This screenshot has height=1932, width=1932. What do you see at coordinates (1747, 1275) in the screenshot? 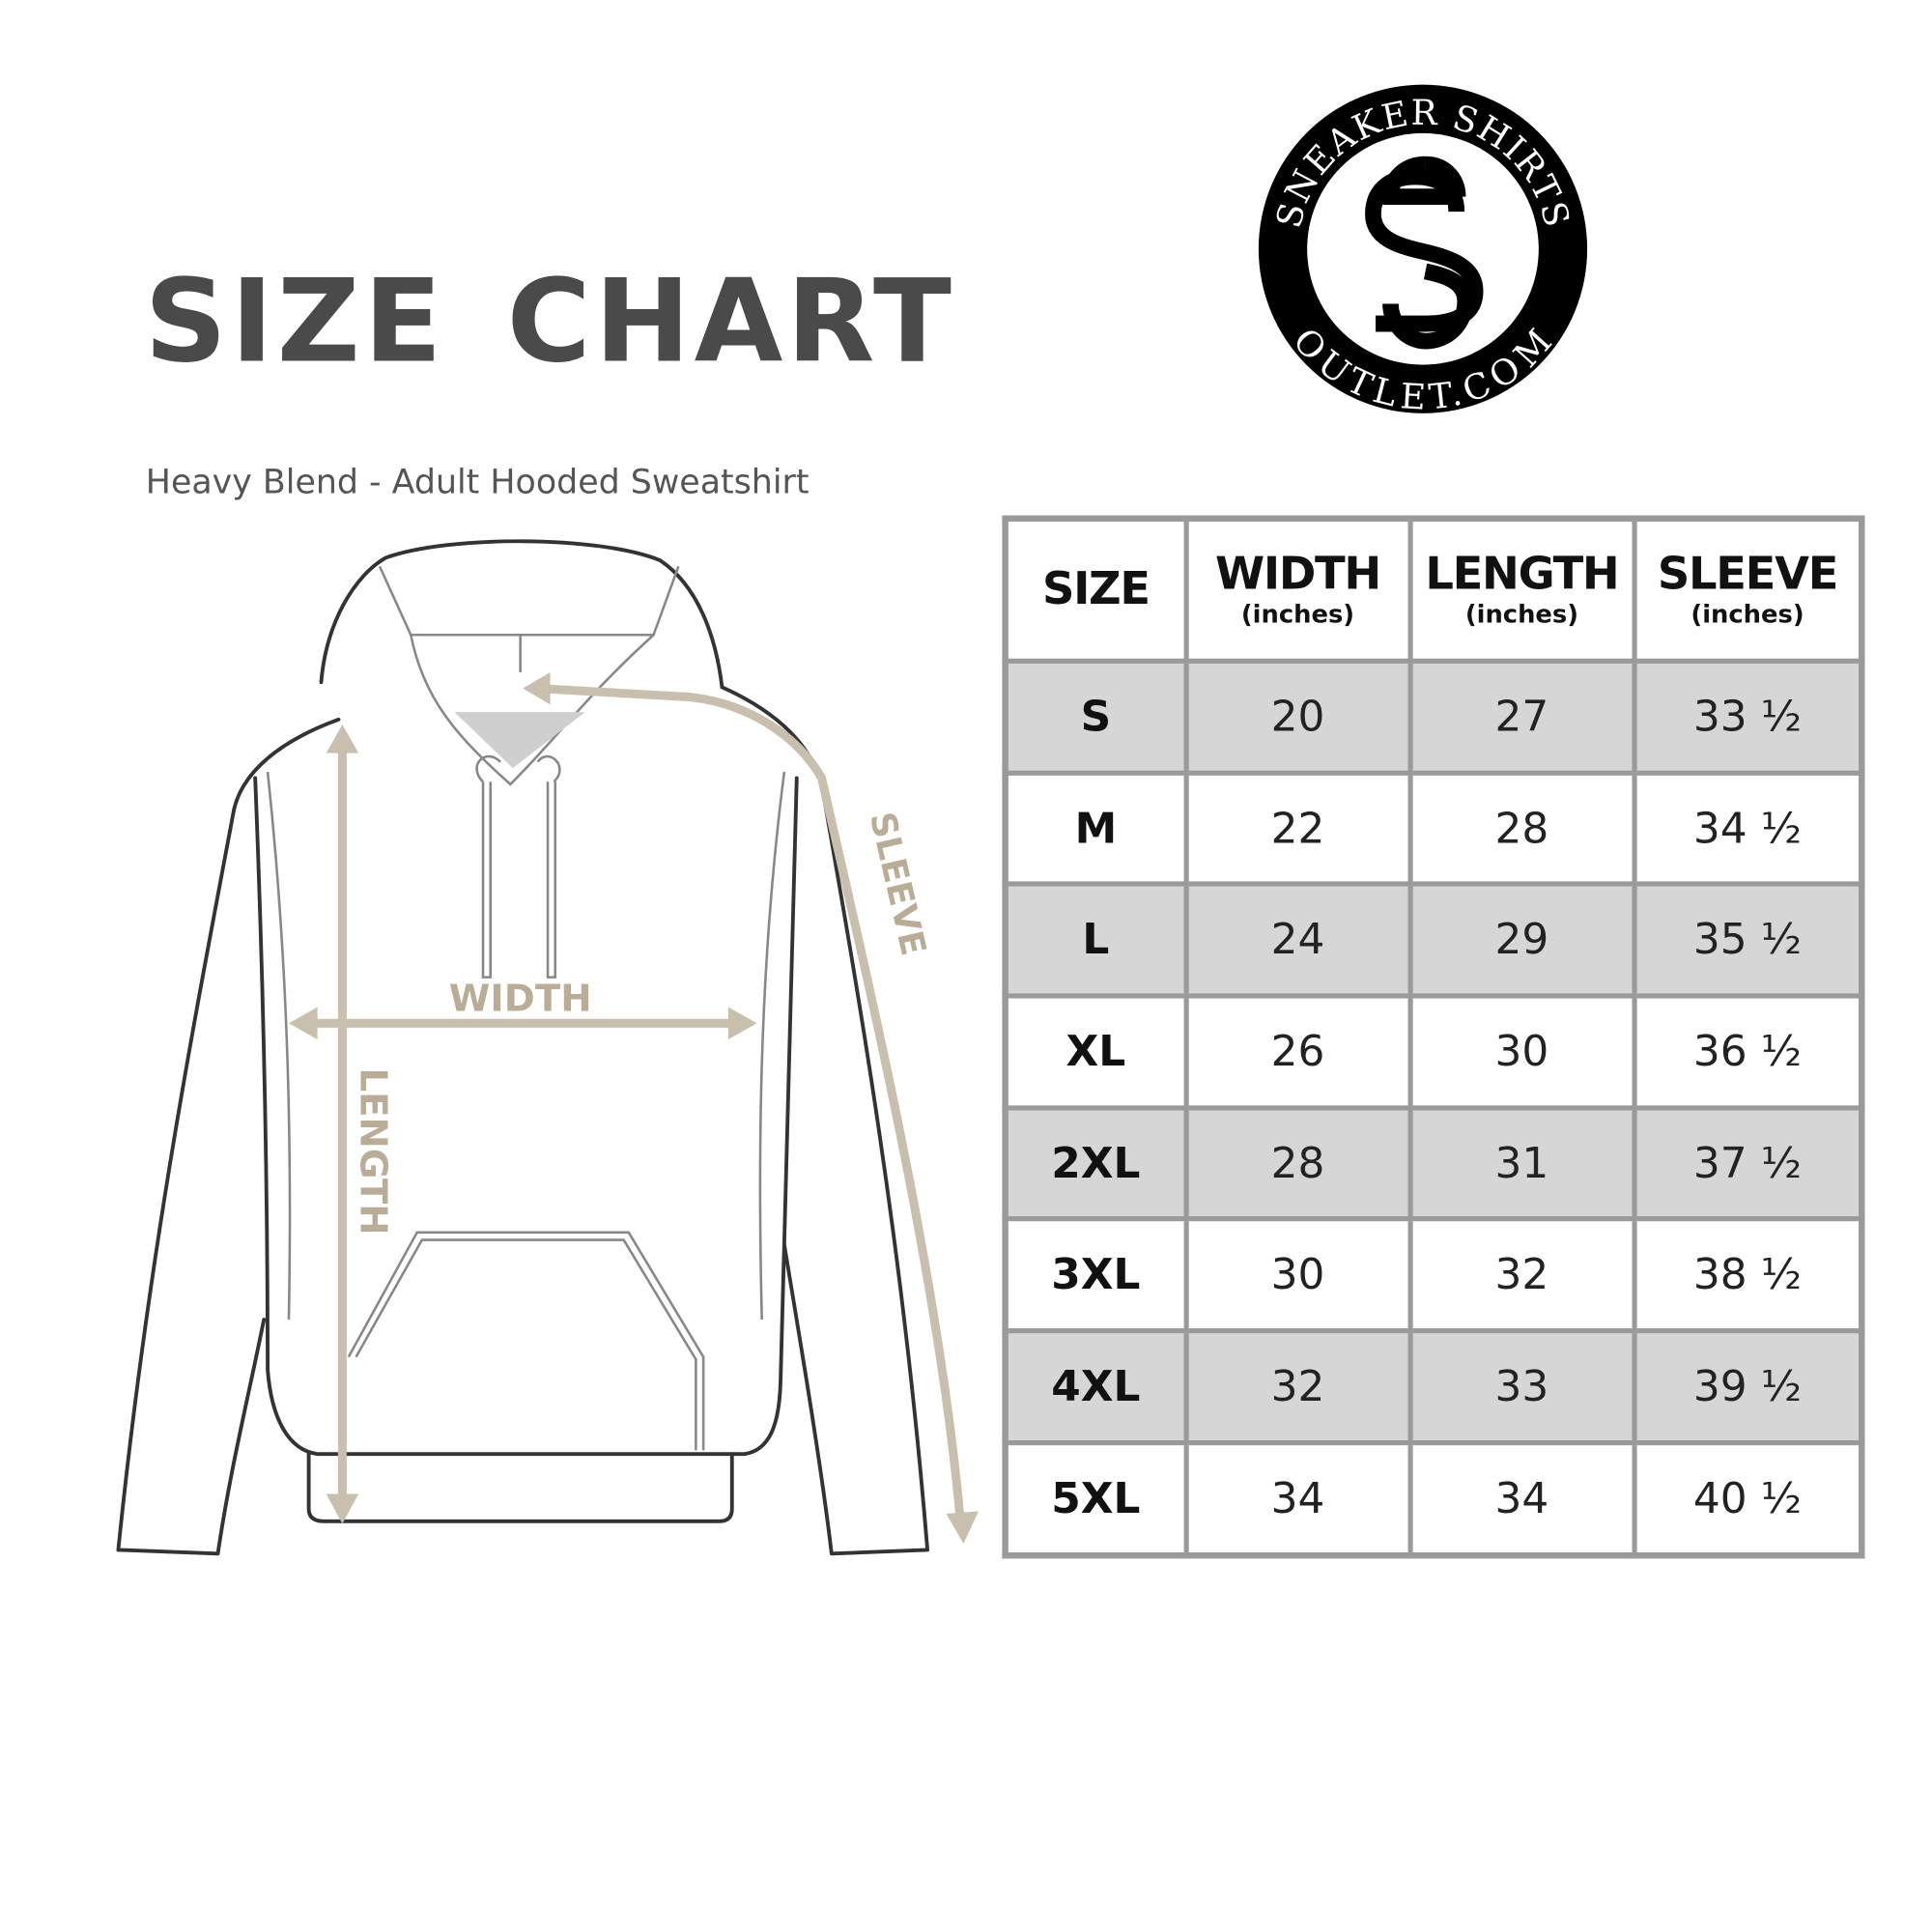
I see `sleeve-cell: 38 ½` at bounding box center [1747, 1275].